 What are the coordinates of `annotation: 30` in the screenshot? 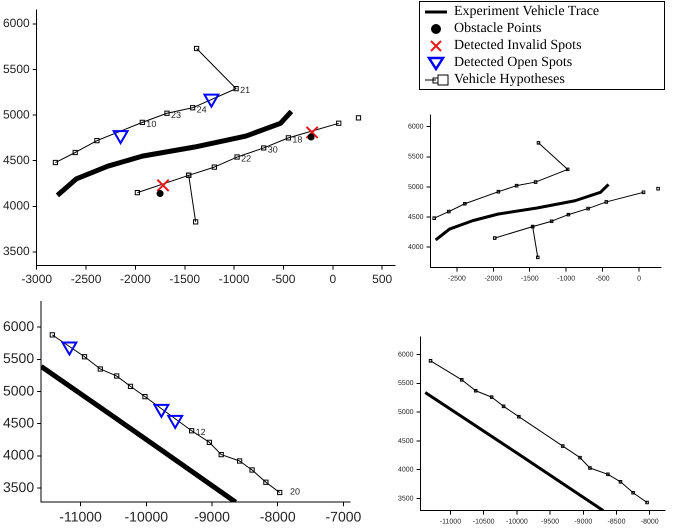 It's located at (273, 149).